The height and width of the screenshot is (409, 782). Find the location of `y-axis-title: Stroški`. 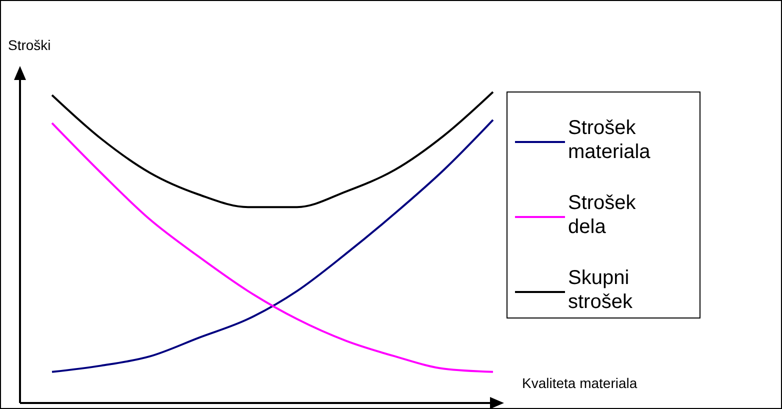

y-axis-title: Stroški is located at coordinates (29, 45).